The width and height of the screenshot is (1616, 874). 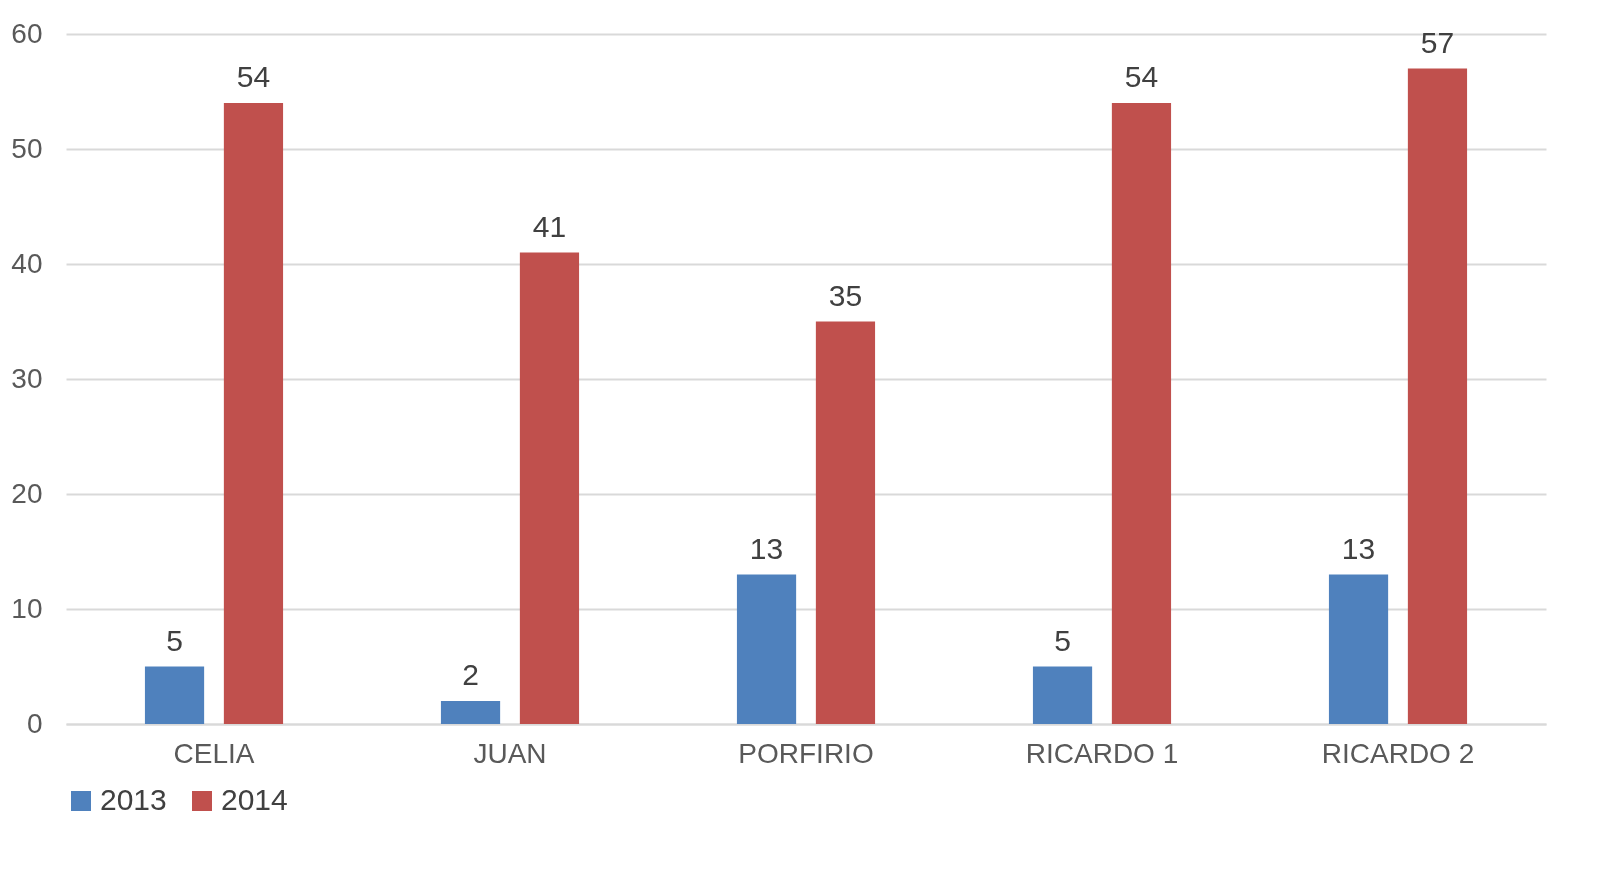 I want to click on data-label: 2, so click(x=470, y=674).